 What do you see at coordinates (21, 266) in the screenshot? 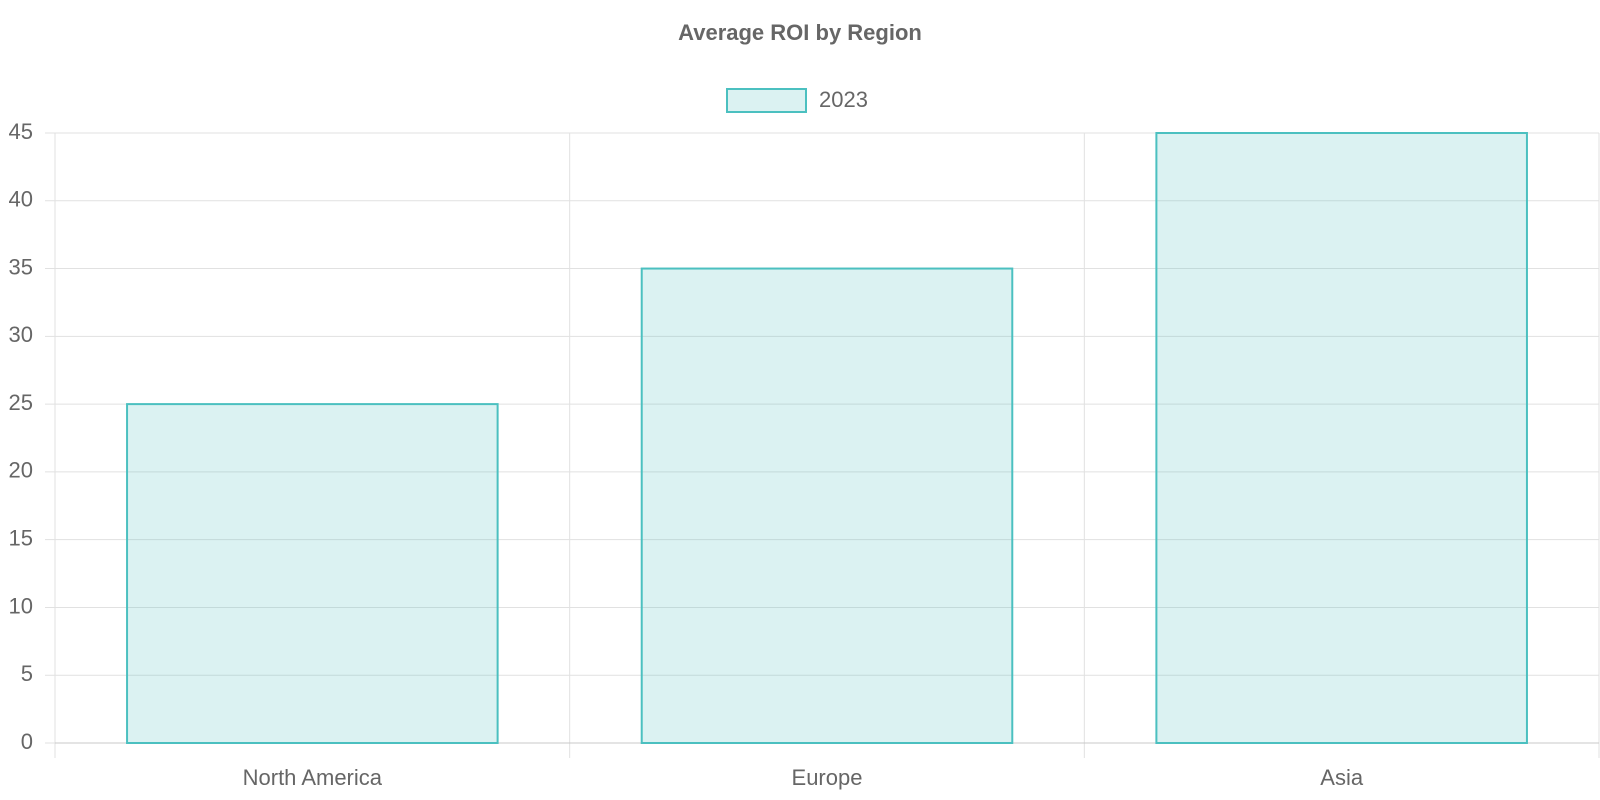
I see `y-tick-label: 35` at bounding box center [21, 266].